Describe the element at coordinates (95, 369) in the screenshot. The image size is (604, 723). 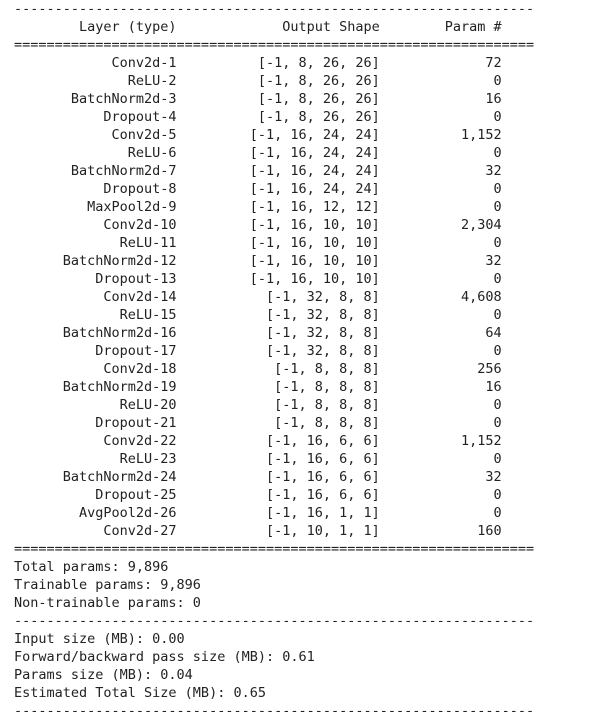
I see `layer-name: Conv2d-18` at that location.